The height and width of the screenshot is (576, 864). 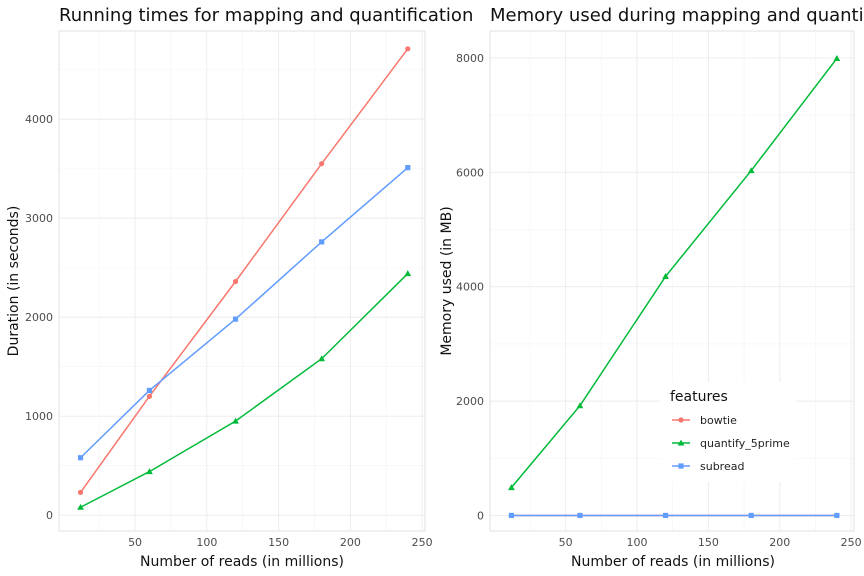 What do you see at coordinates (673, 562) in the screenshot?
I see `right-x-axis-title: Number of reads (in millions)` at bounding box center [673, 562].